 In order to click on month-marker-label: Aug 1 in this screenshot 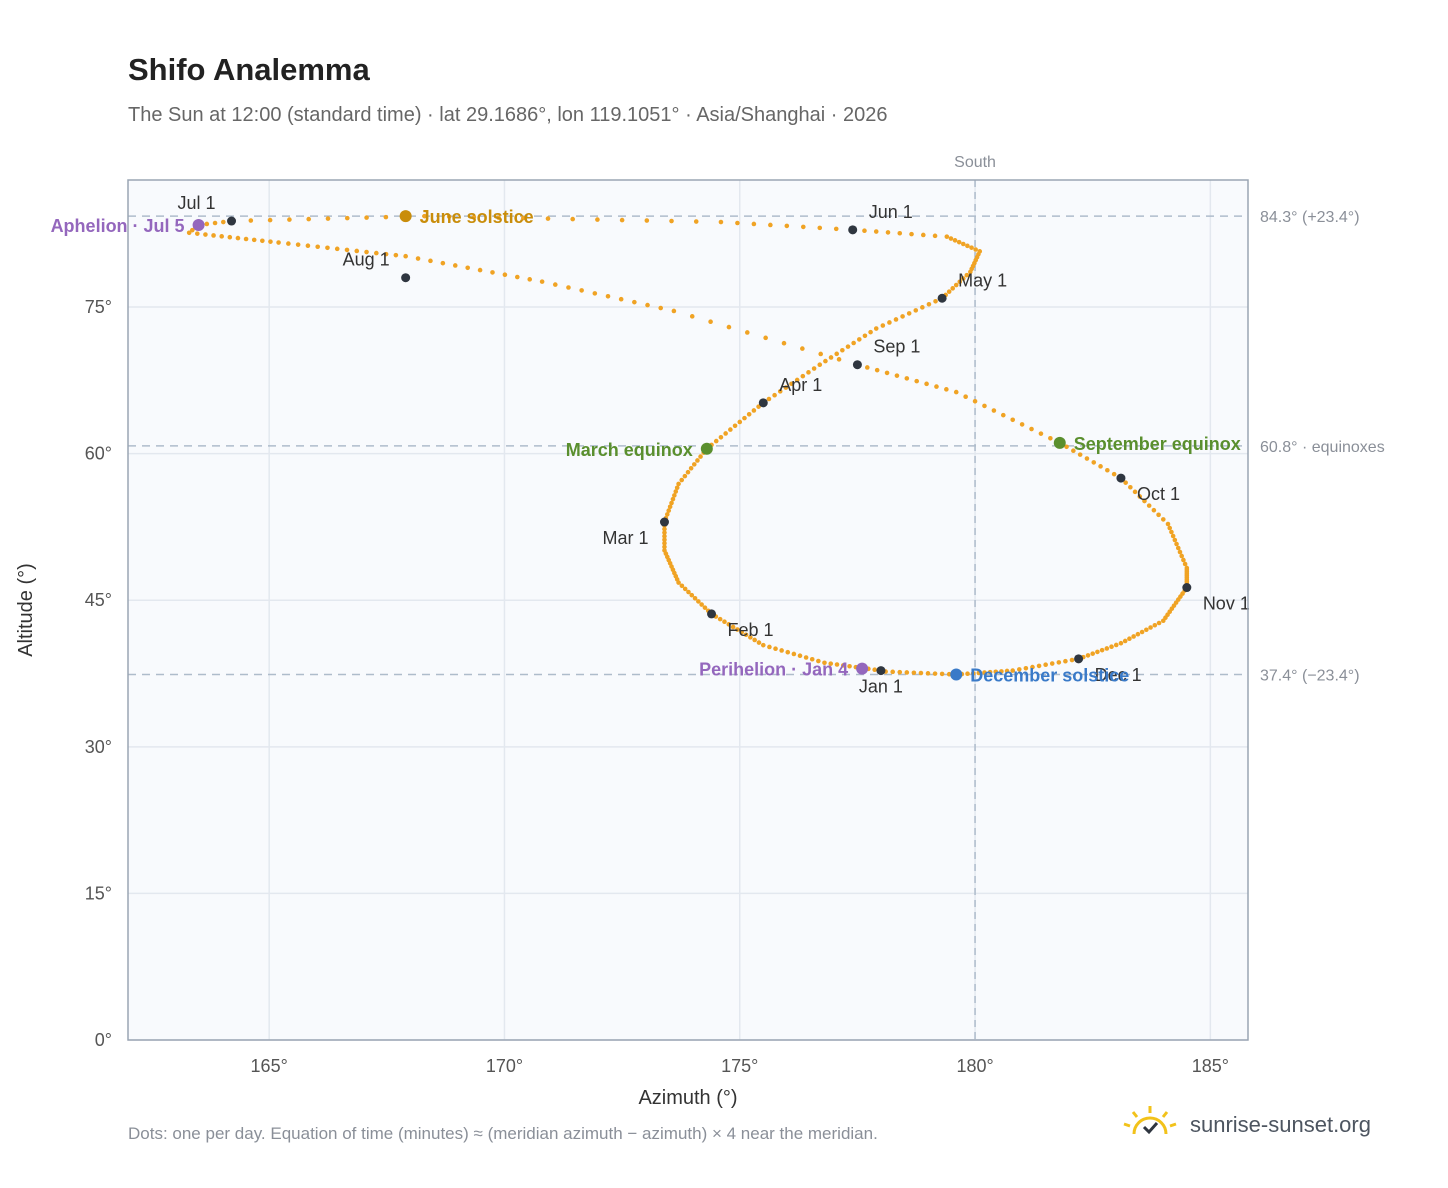, I will do `click(366, 260)`.